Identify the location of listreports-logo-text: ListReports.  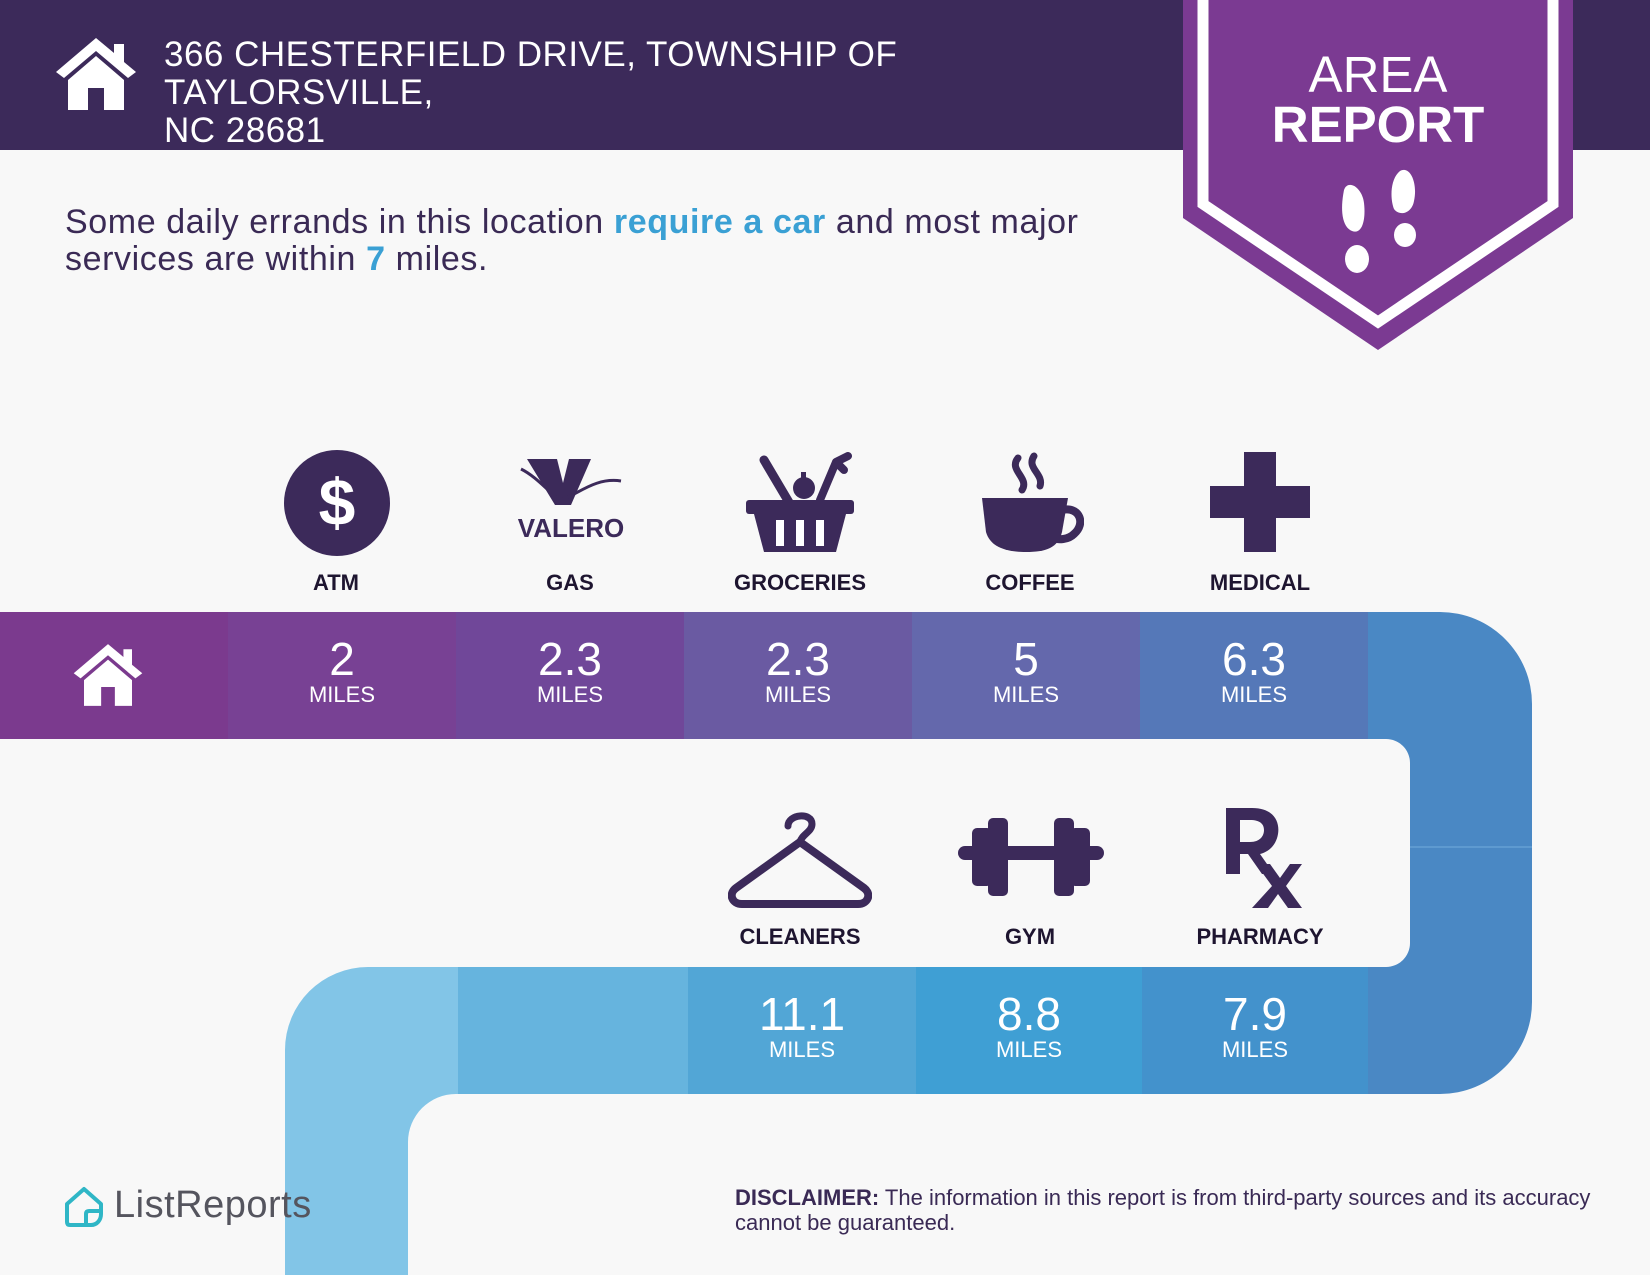
(213, 1205).